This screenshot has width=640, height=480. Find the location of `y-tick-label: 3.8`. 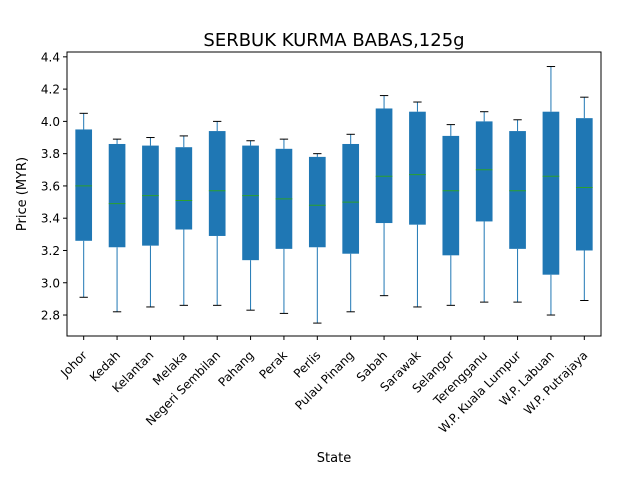

y-tick-label: 3.8 is located at coordinates (50, 154).